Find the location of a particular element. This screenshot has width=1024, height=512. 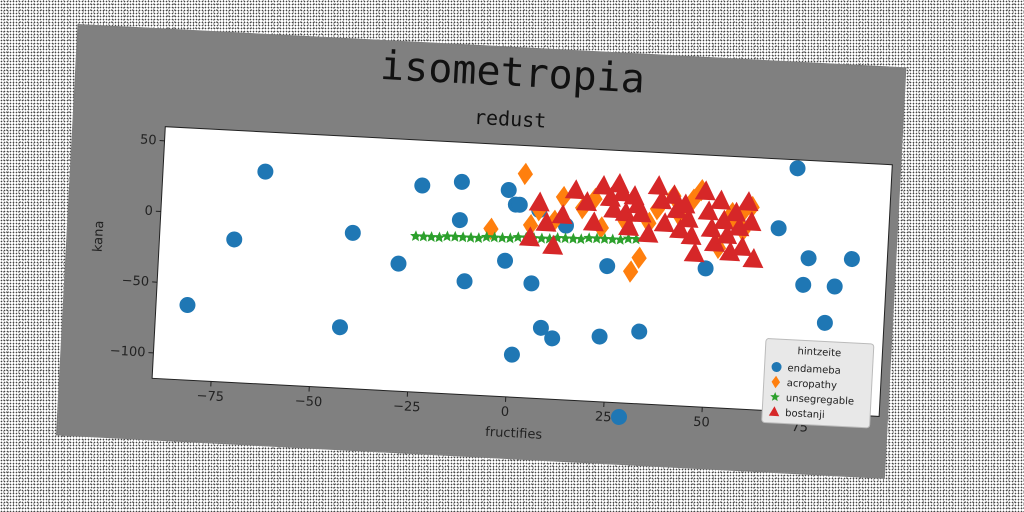

legend-marker-acropathy is located at coordinates (776, 382).